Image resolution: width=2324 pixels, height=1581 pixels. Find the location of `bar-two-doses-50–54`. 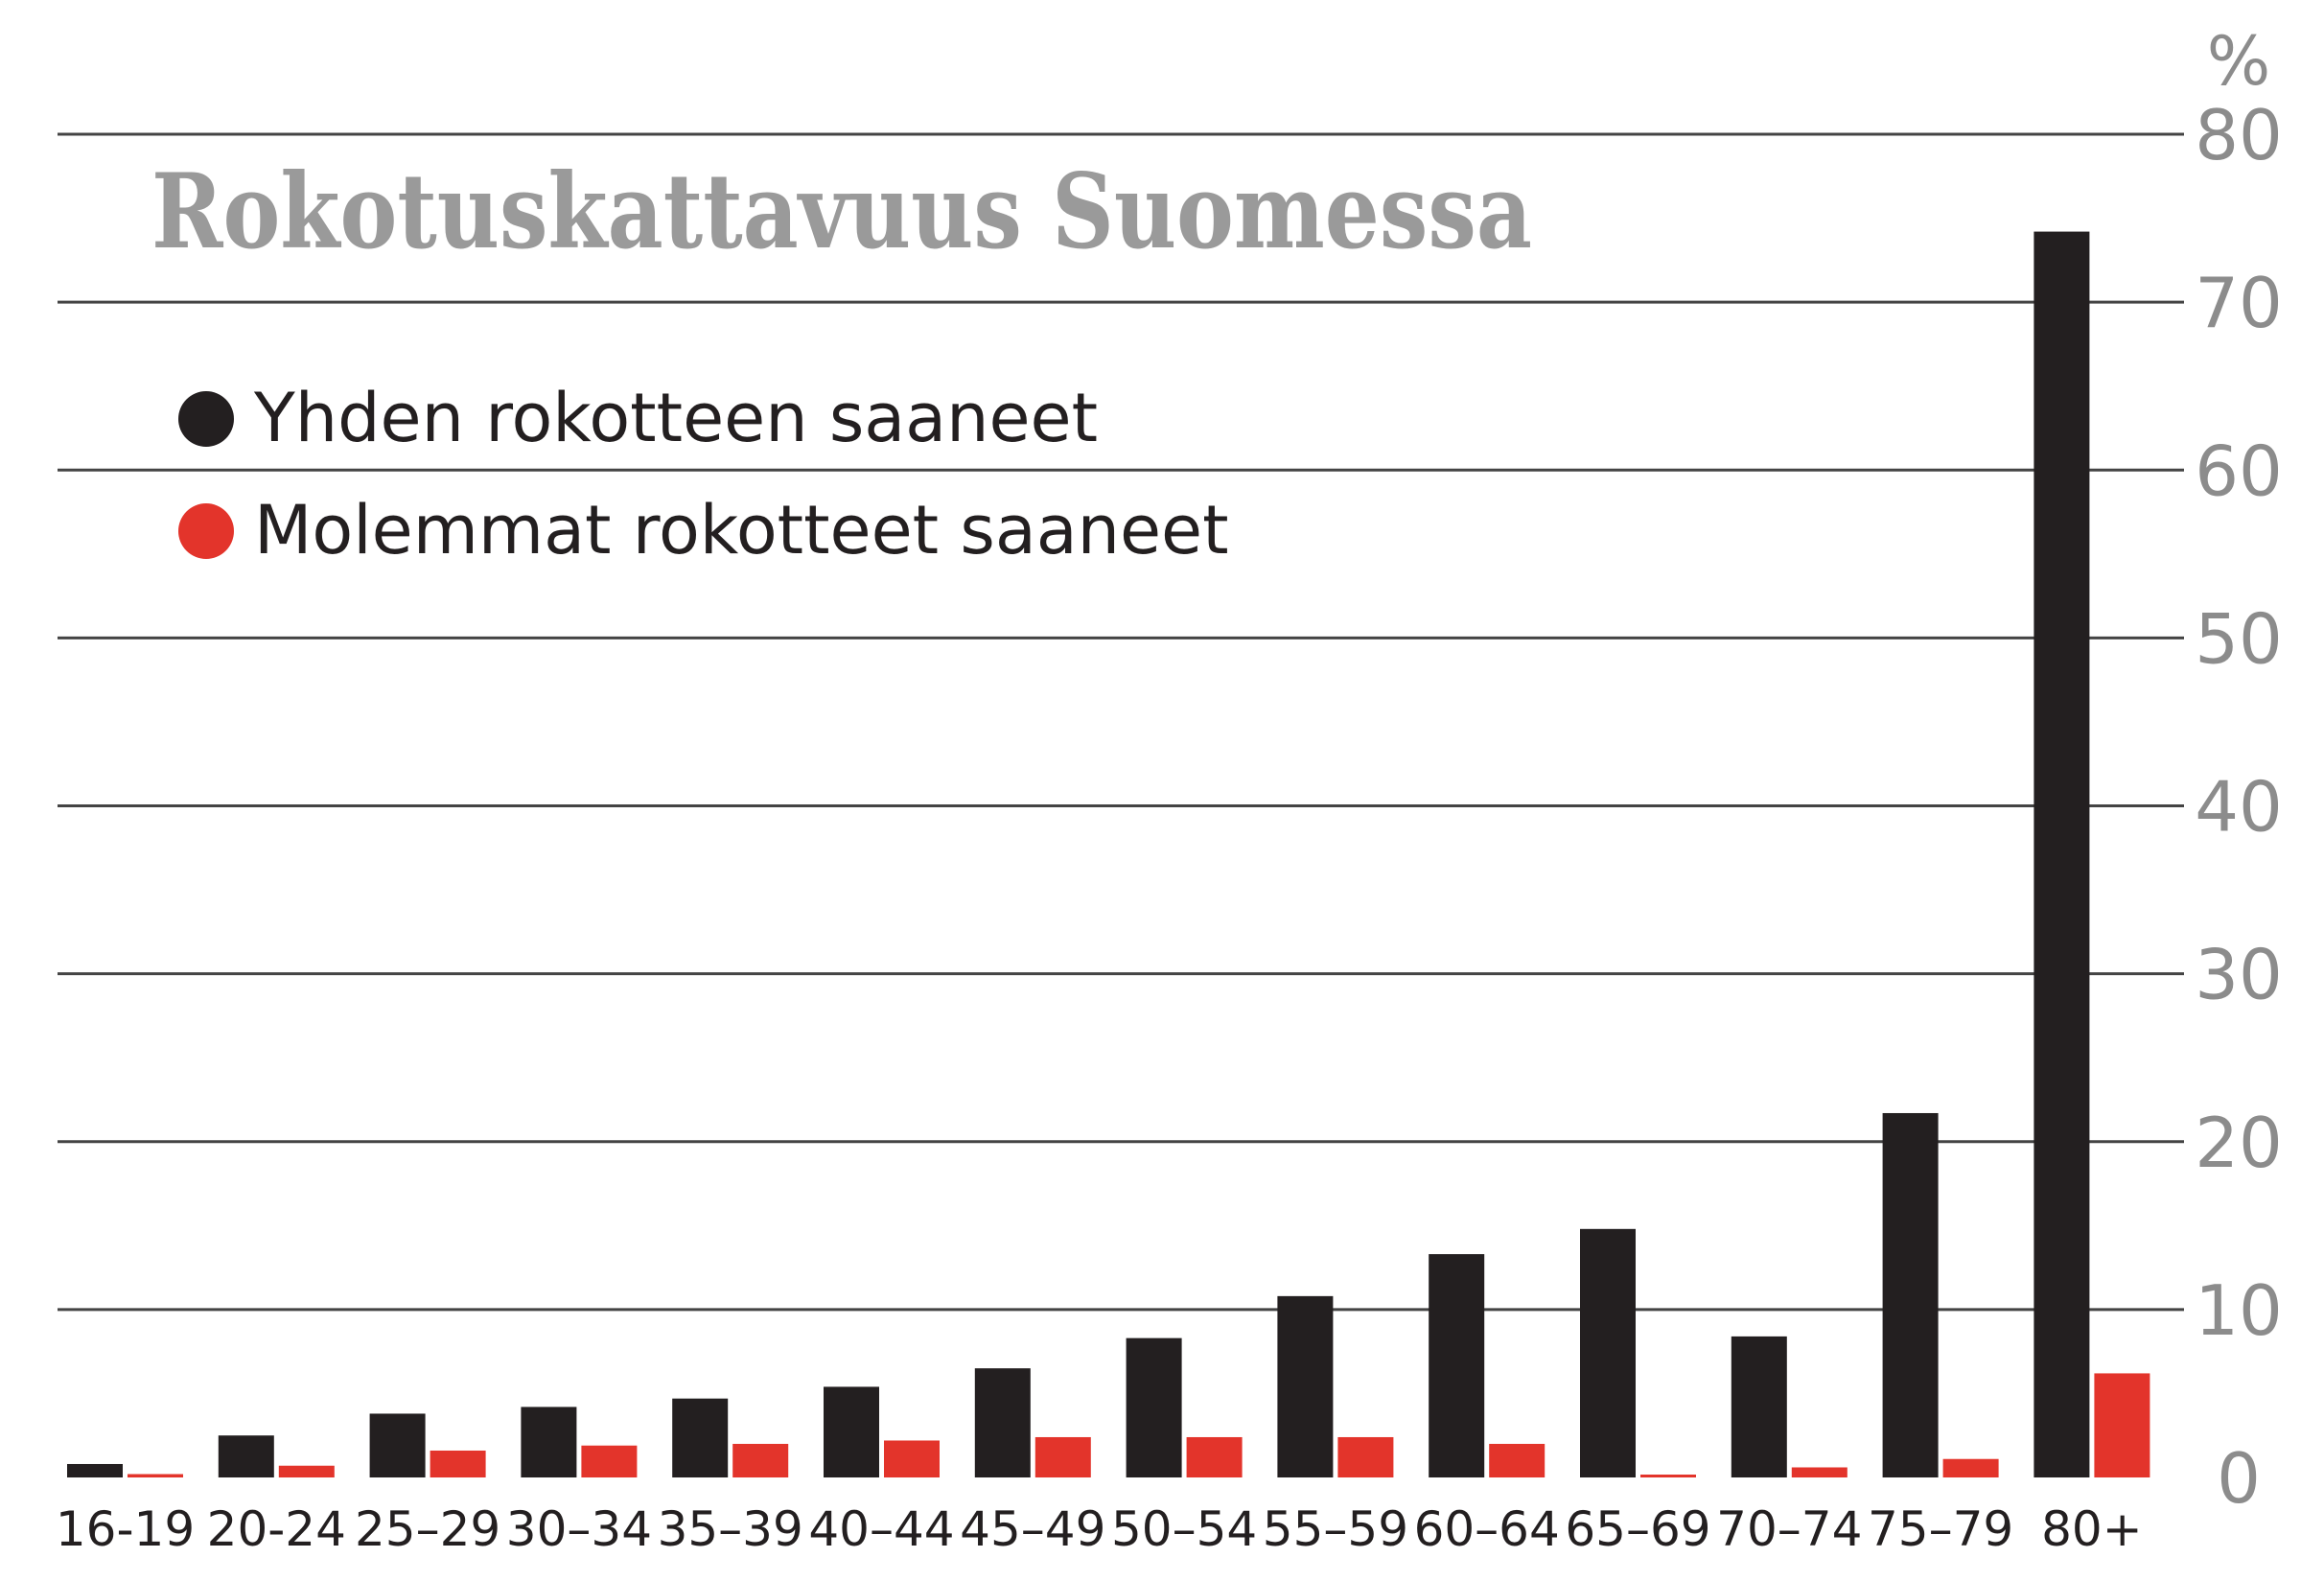

bar-two-doses-50–54 is located at coordinates (1214, 1456).